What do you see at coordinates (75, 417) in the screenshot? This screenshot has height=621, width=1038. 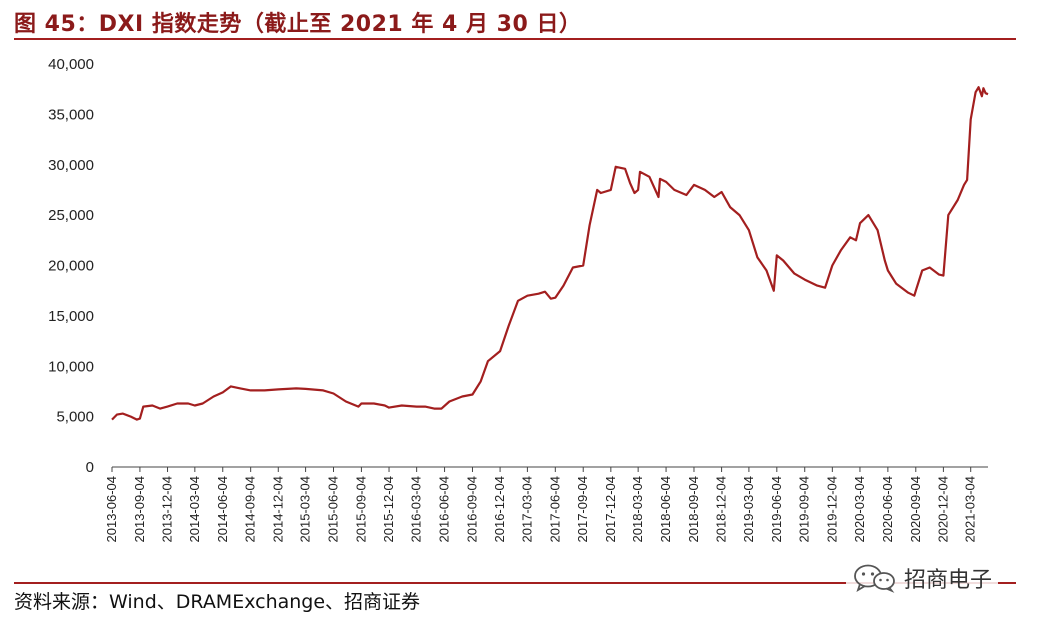 I see `y-tick-label: 5,000` at bounding box center [75, 417].